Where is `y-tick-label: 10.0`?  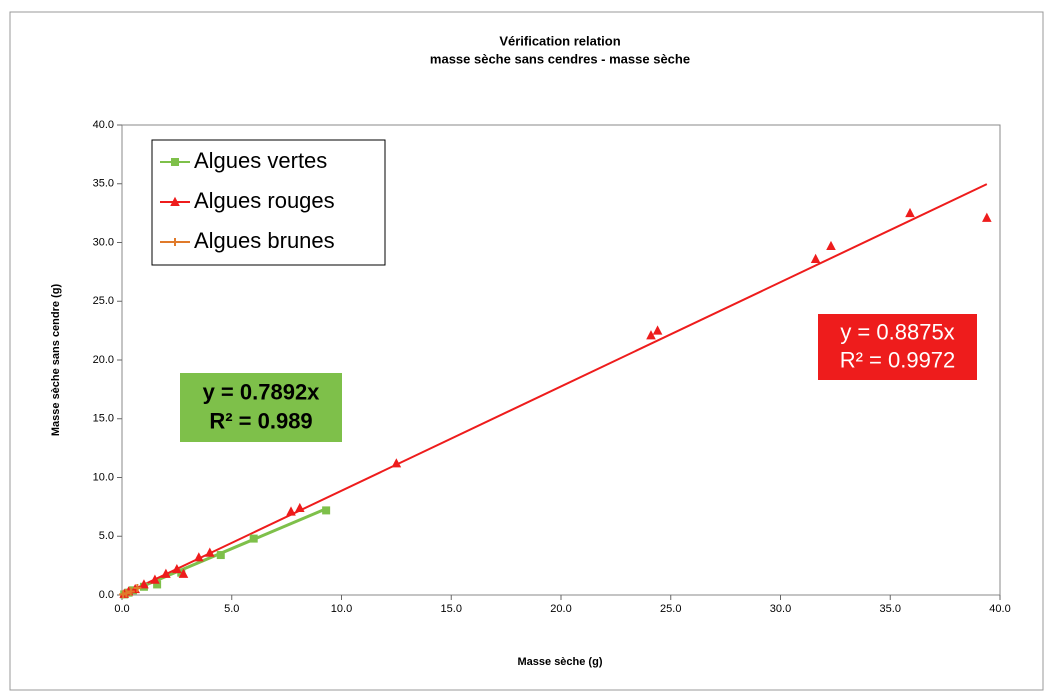 y-tick-label: 10.0 is located at coordinates (103, 477).